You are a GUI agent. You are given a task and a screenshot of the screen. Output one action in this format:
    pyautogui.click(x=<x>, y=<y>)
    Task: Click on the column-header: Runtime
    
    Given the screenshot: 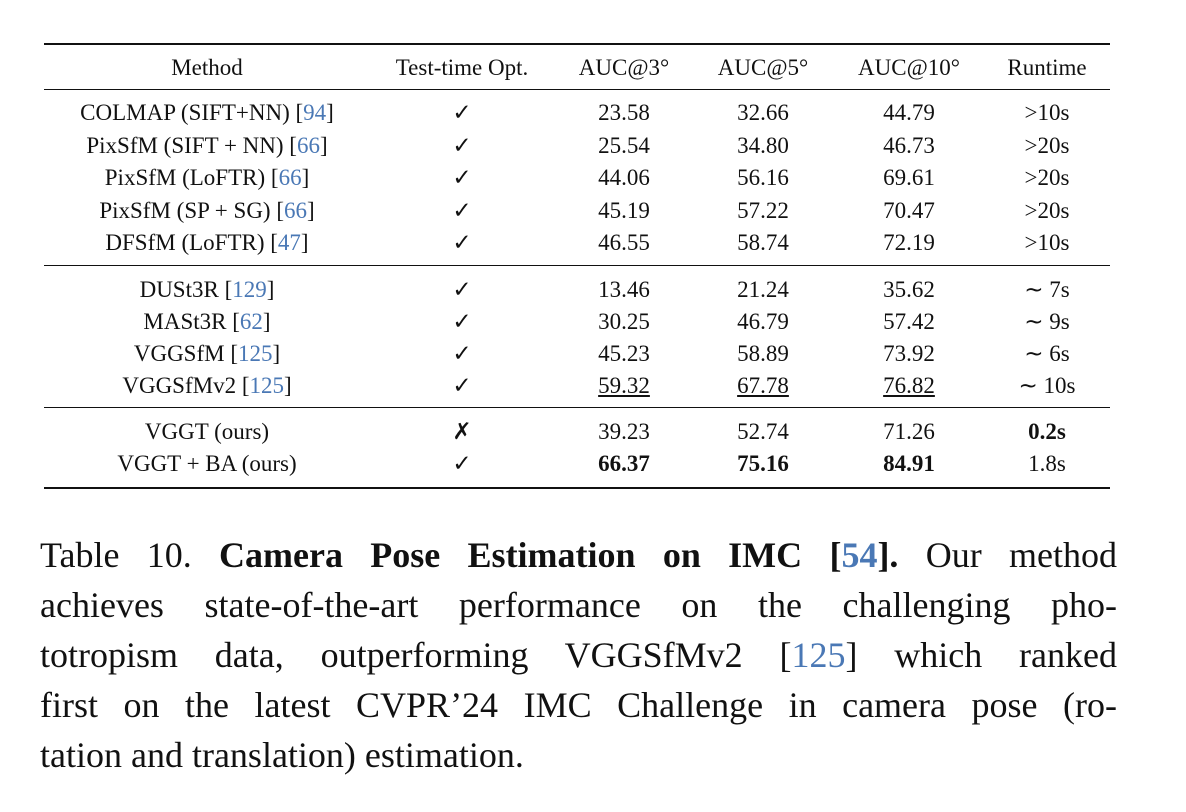 What is the action you would take?
    pyautogui.click(x=1047, y=67)
    